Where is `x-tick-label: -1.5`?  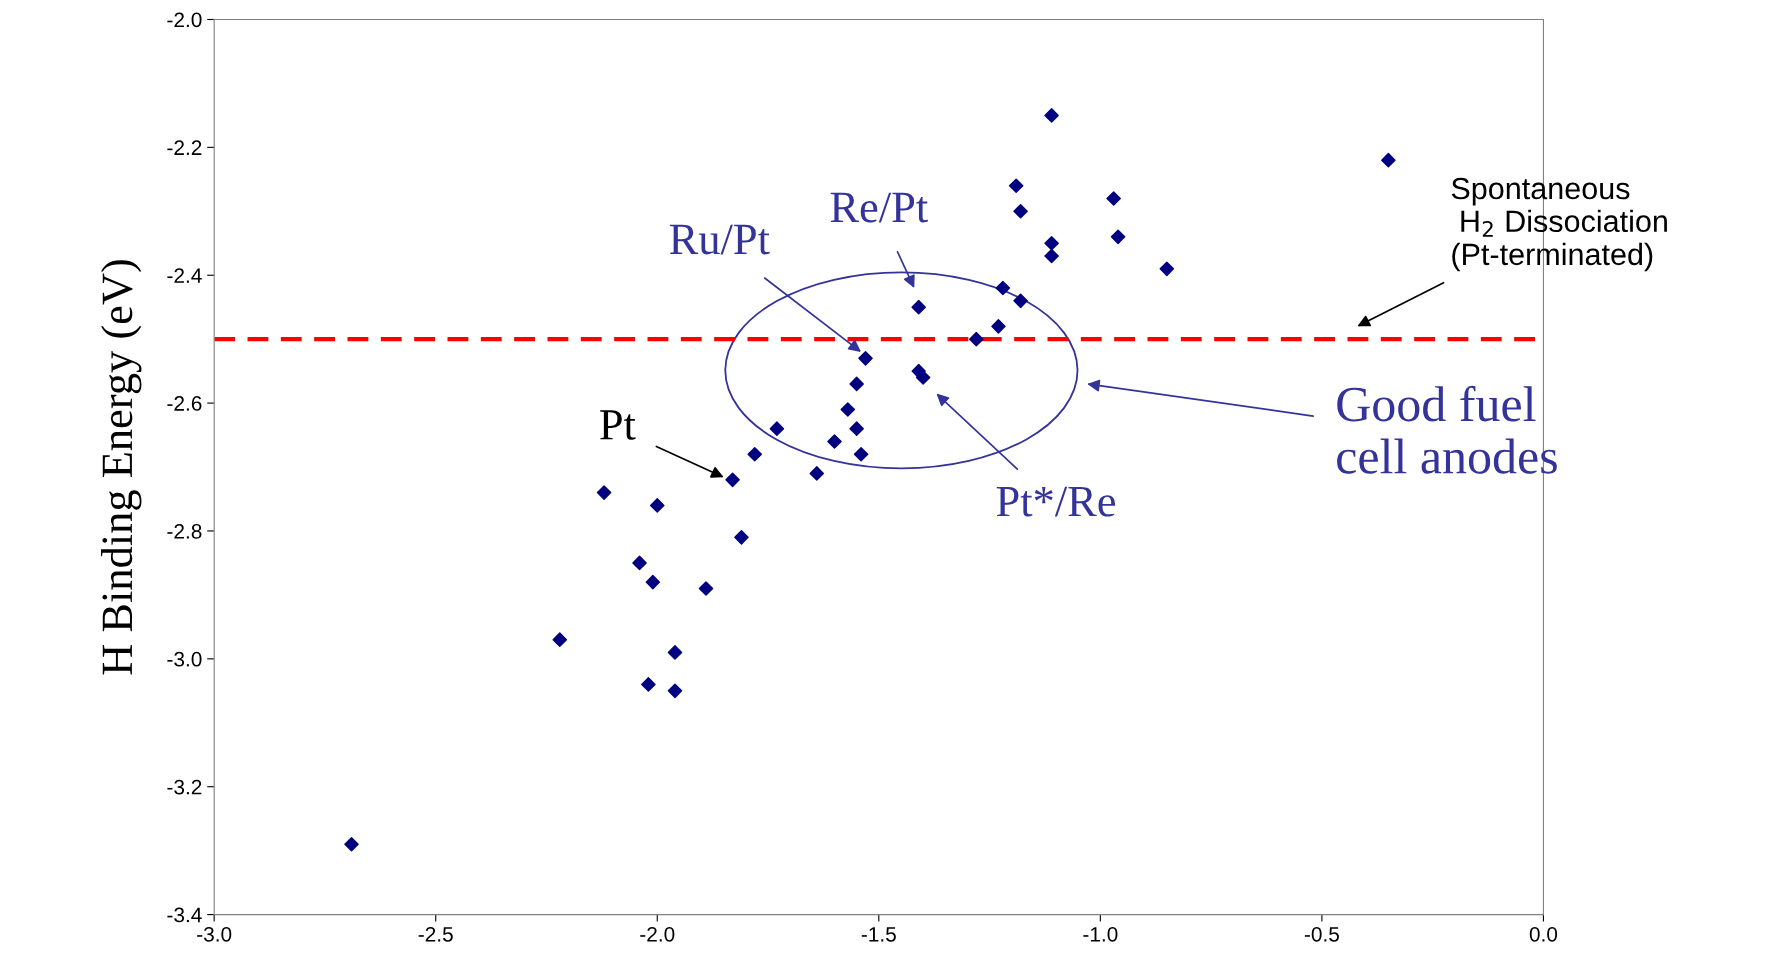
x-tick-label: -1.5 is located at coordinates (878, 934).